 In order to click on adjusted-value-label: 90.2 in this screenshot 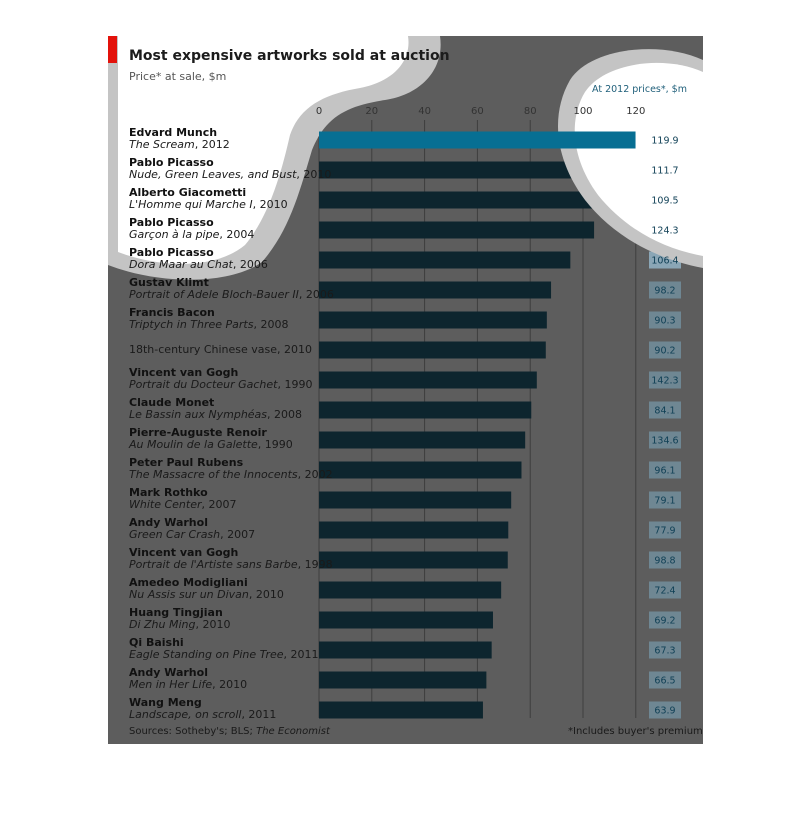, I will do `click(664, 351)`.